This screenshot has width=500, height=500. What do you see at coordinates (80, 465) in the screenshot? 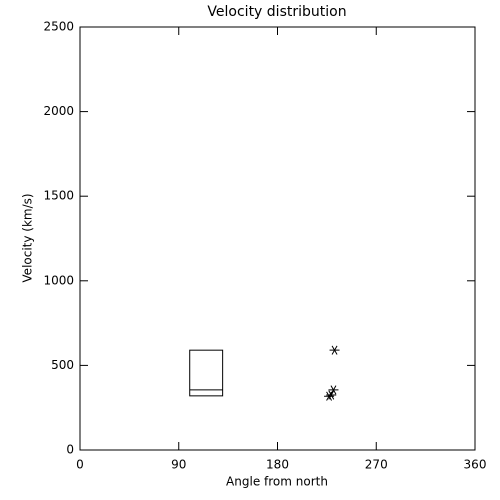
I see `x-tick-label: 0` at bounding box center [80, 465].